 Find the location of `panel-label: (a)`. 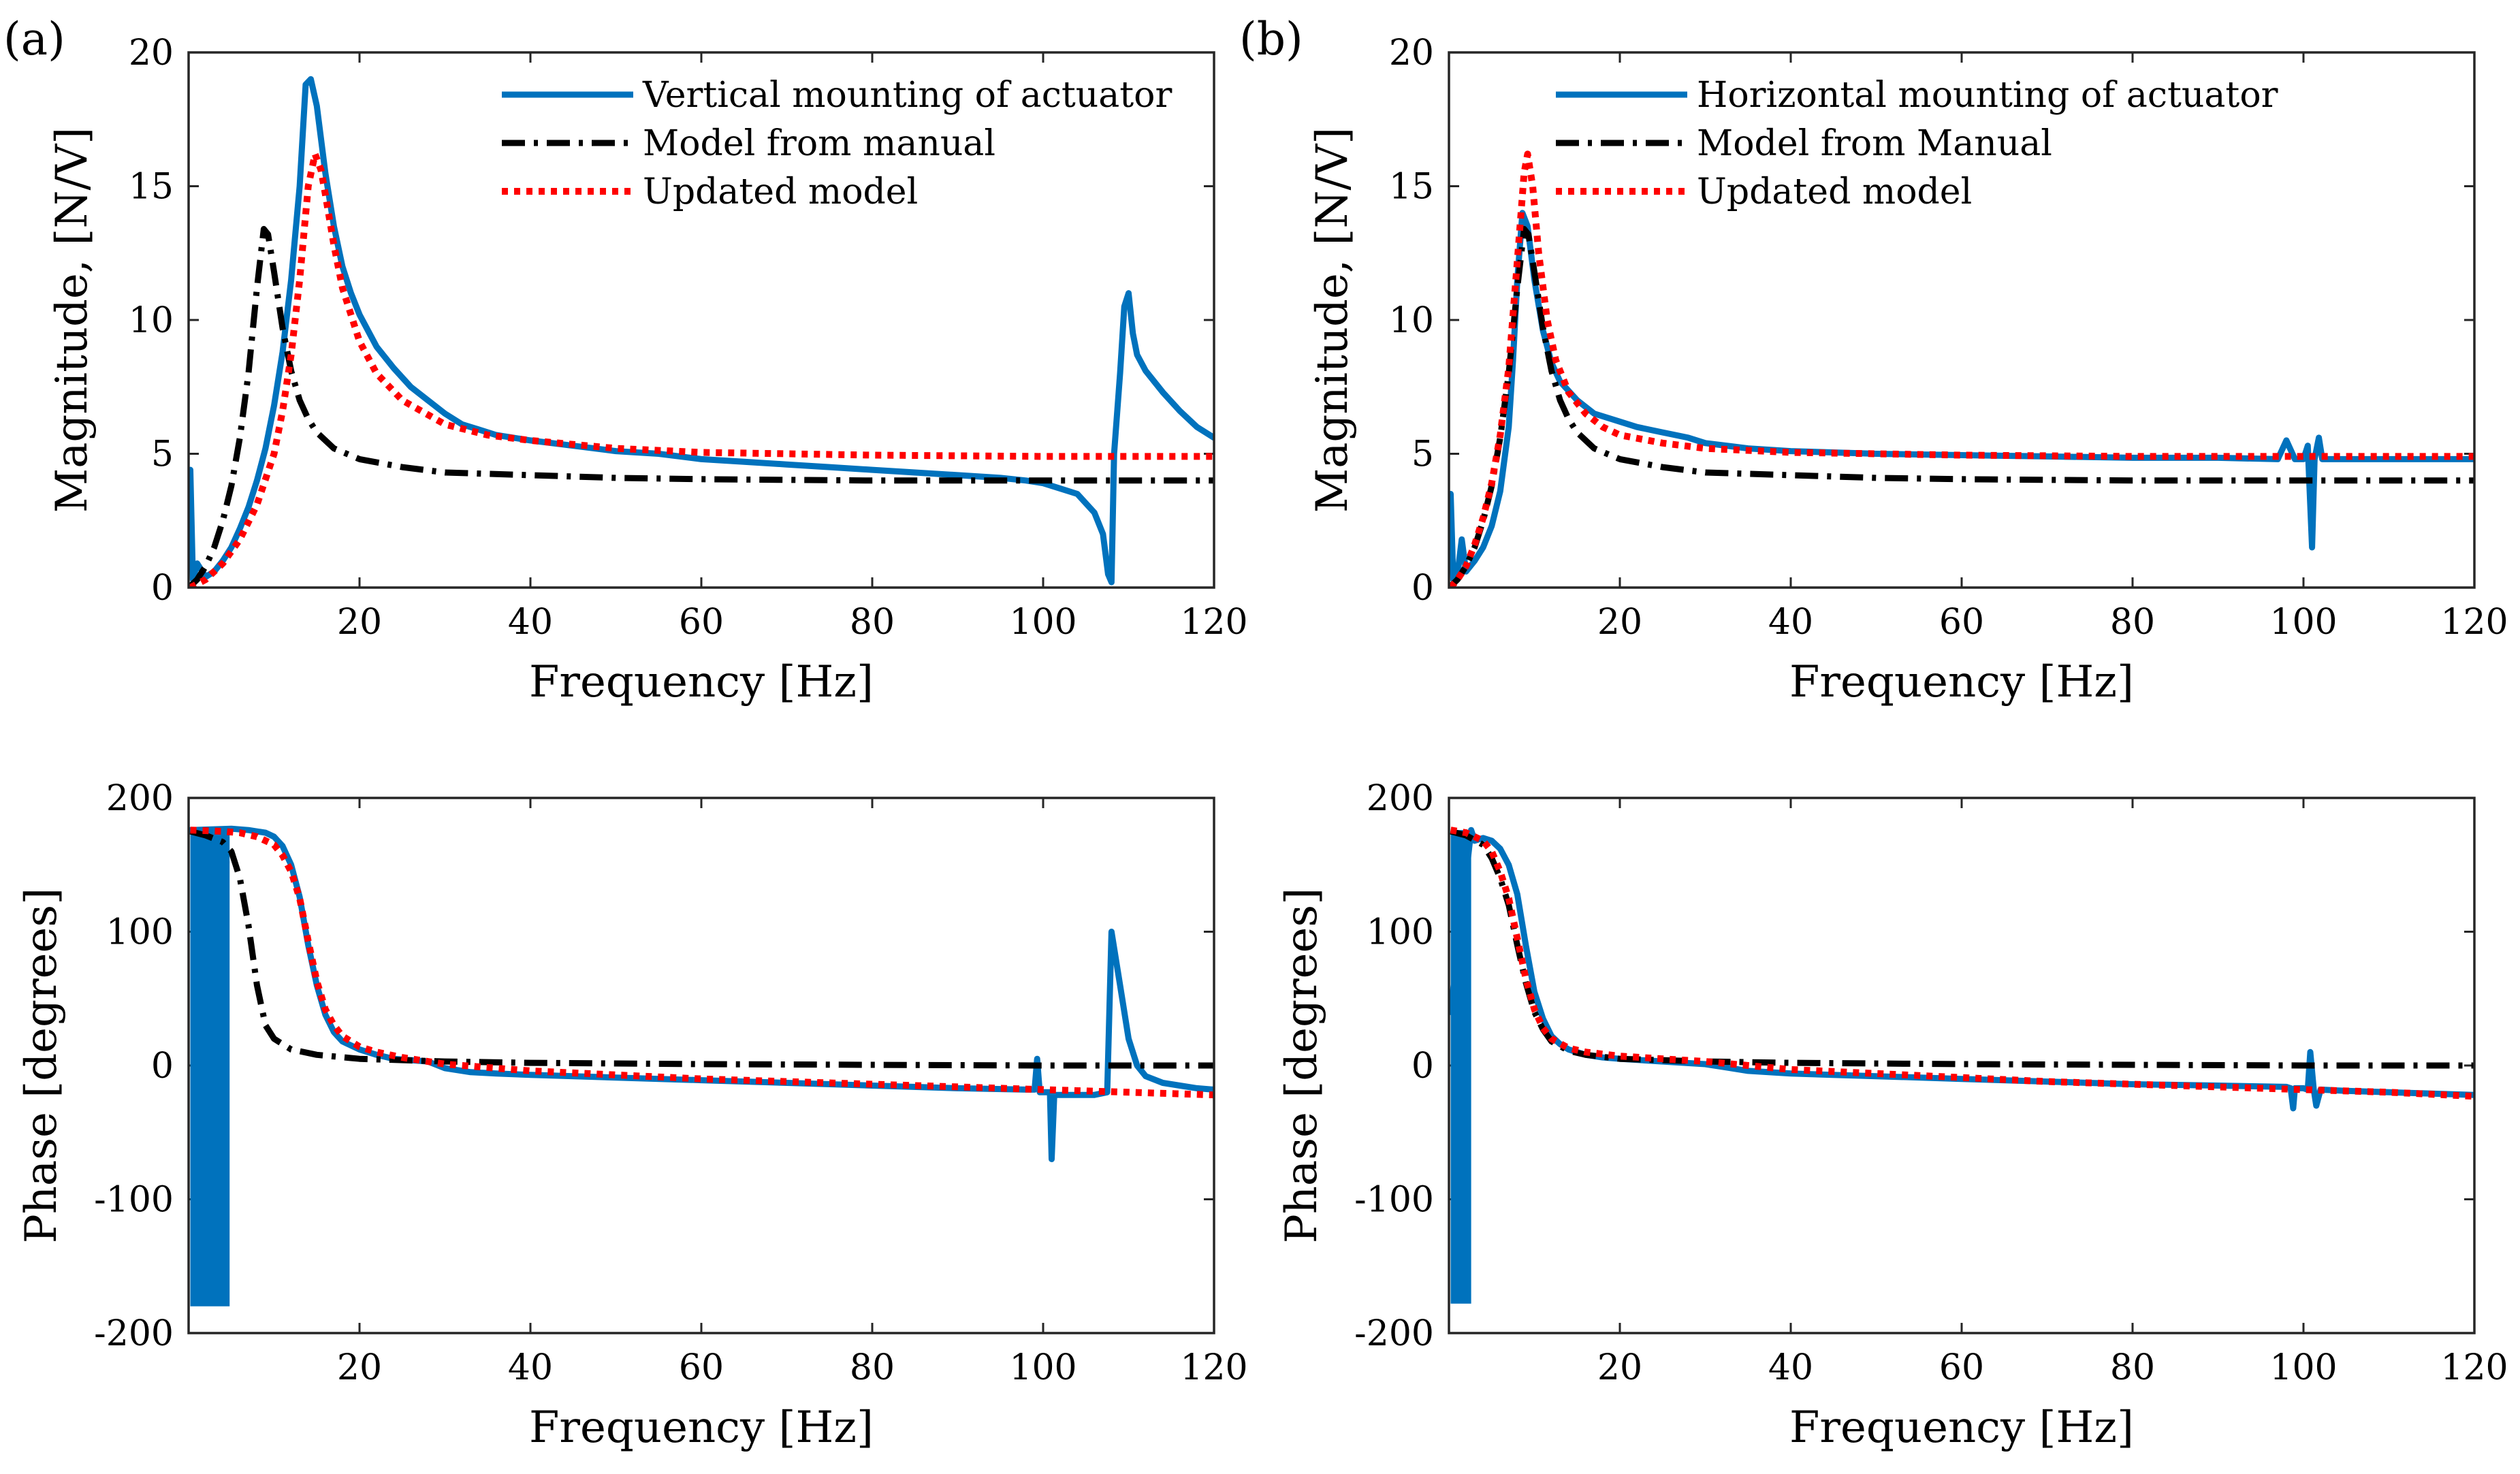

panel-label: (a) is located at coordinates (34, 39).